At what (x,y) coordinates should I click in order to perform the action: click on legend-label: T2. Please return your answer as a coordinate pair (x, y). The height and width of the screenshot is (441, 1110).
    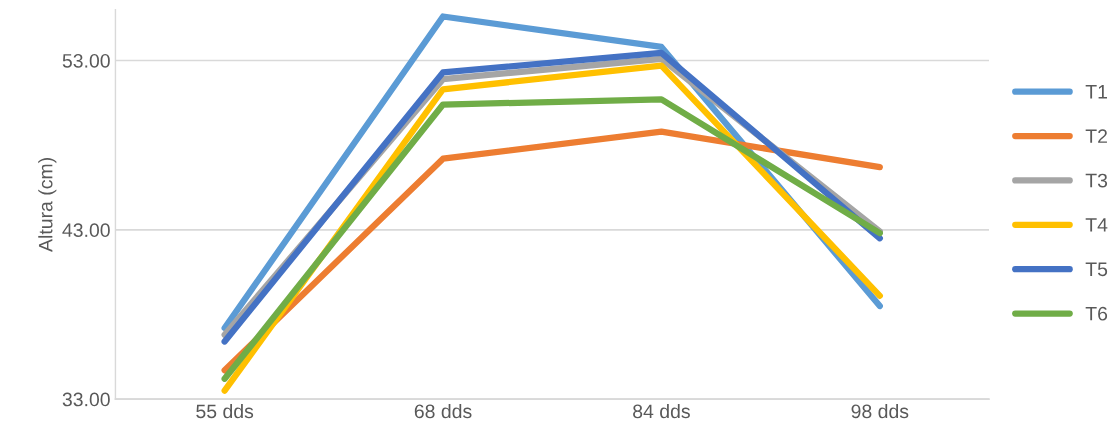
    Looking at the image, I should click on (1096, 136).